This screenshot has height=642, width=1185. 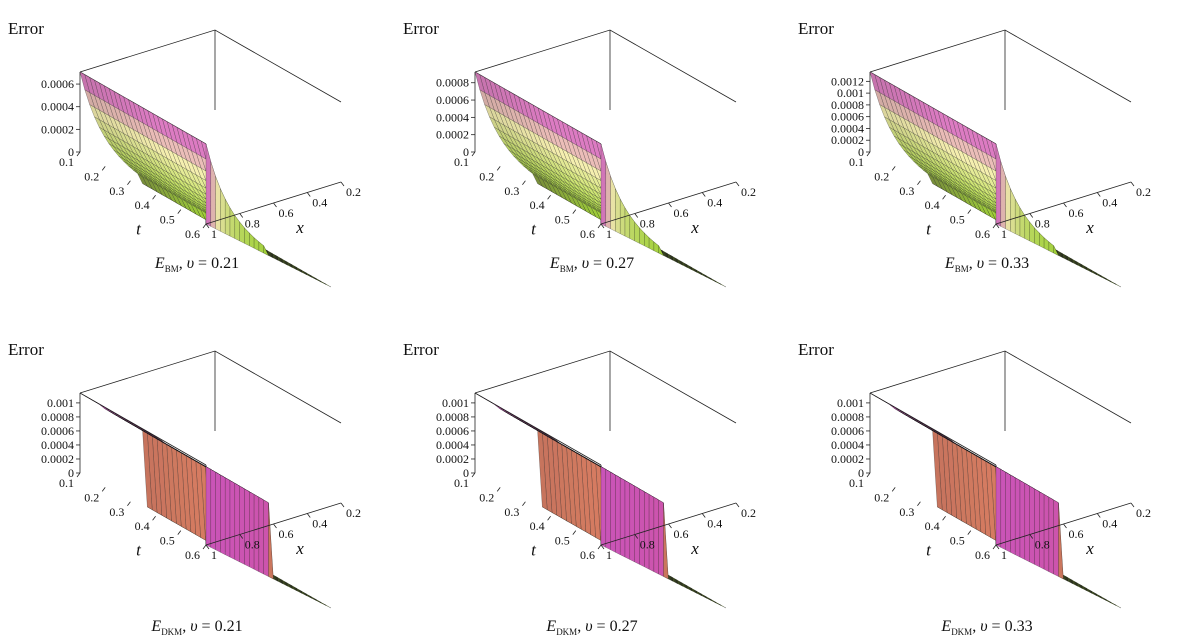 What do you see at coordinates (1000, 387) in the screenshot?
I see `box-top-edge` at bounding box center [1000, 387].